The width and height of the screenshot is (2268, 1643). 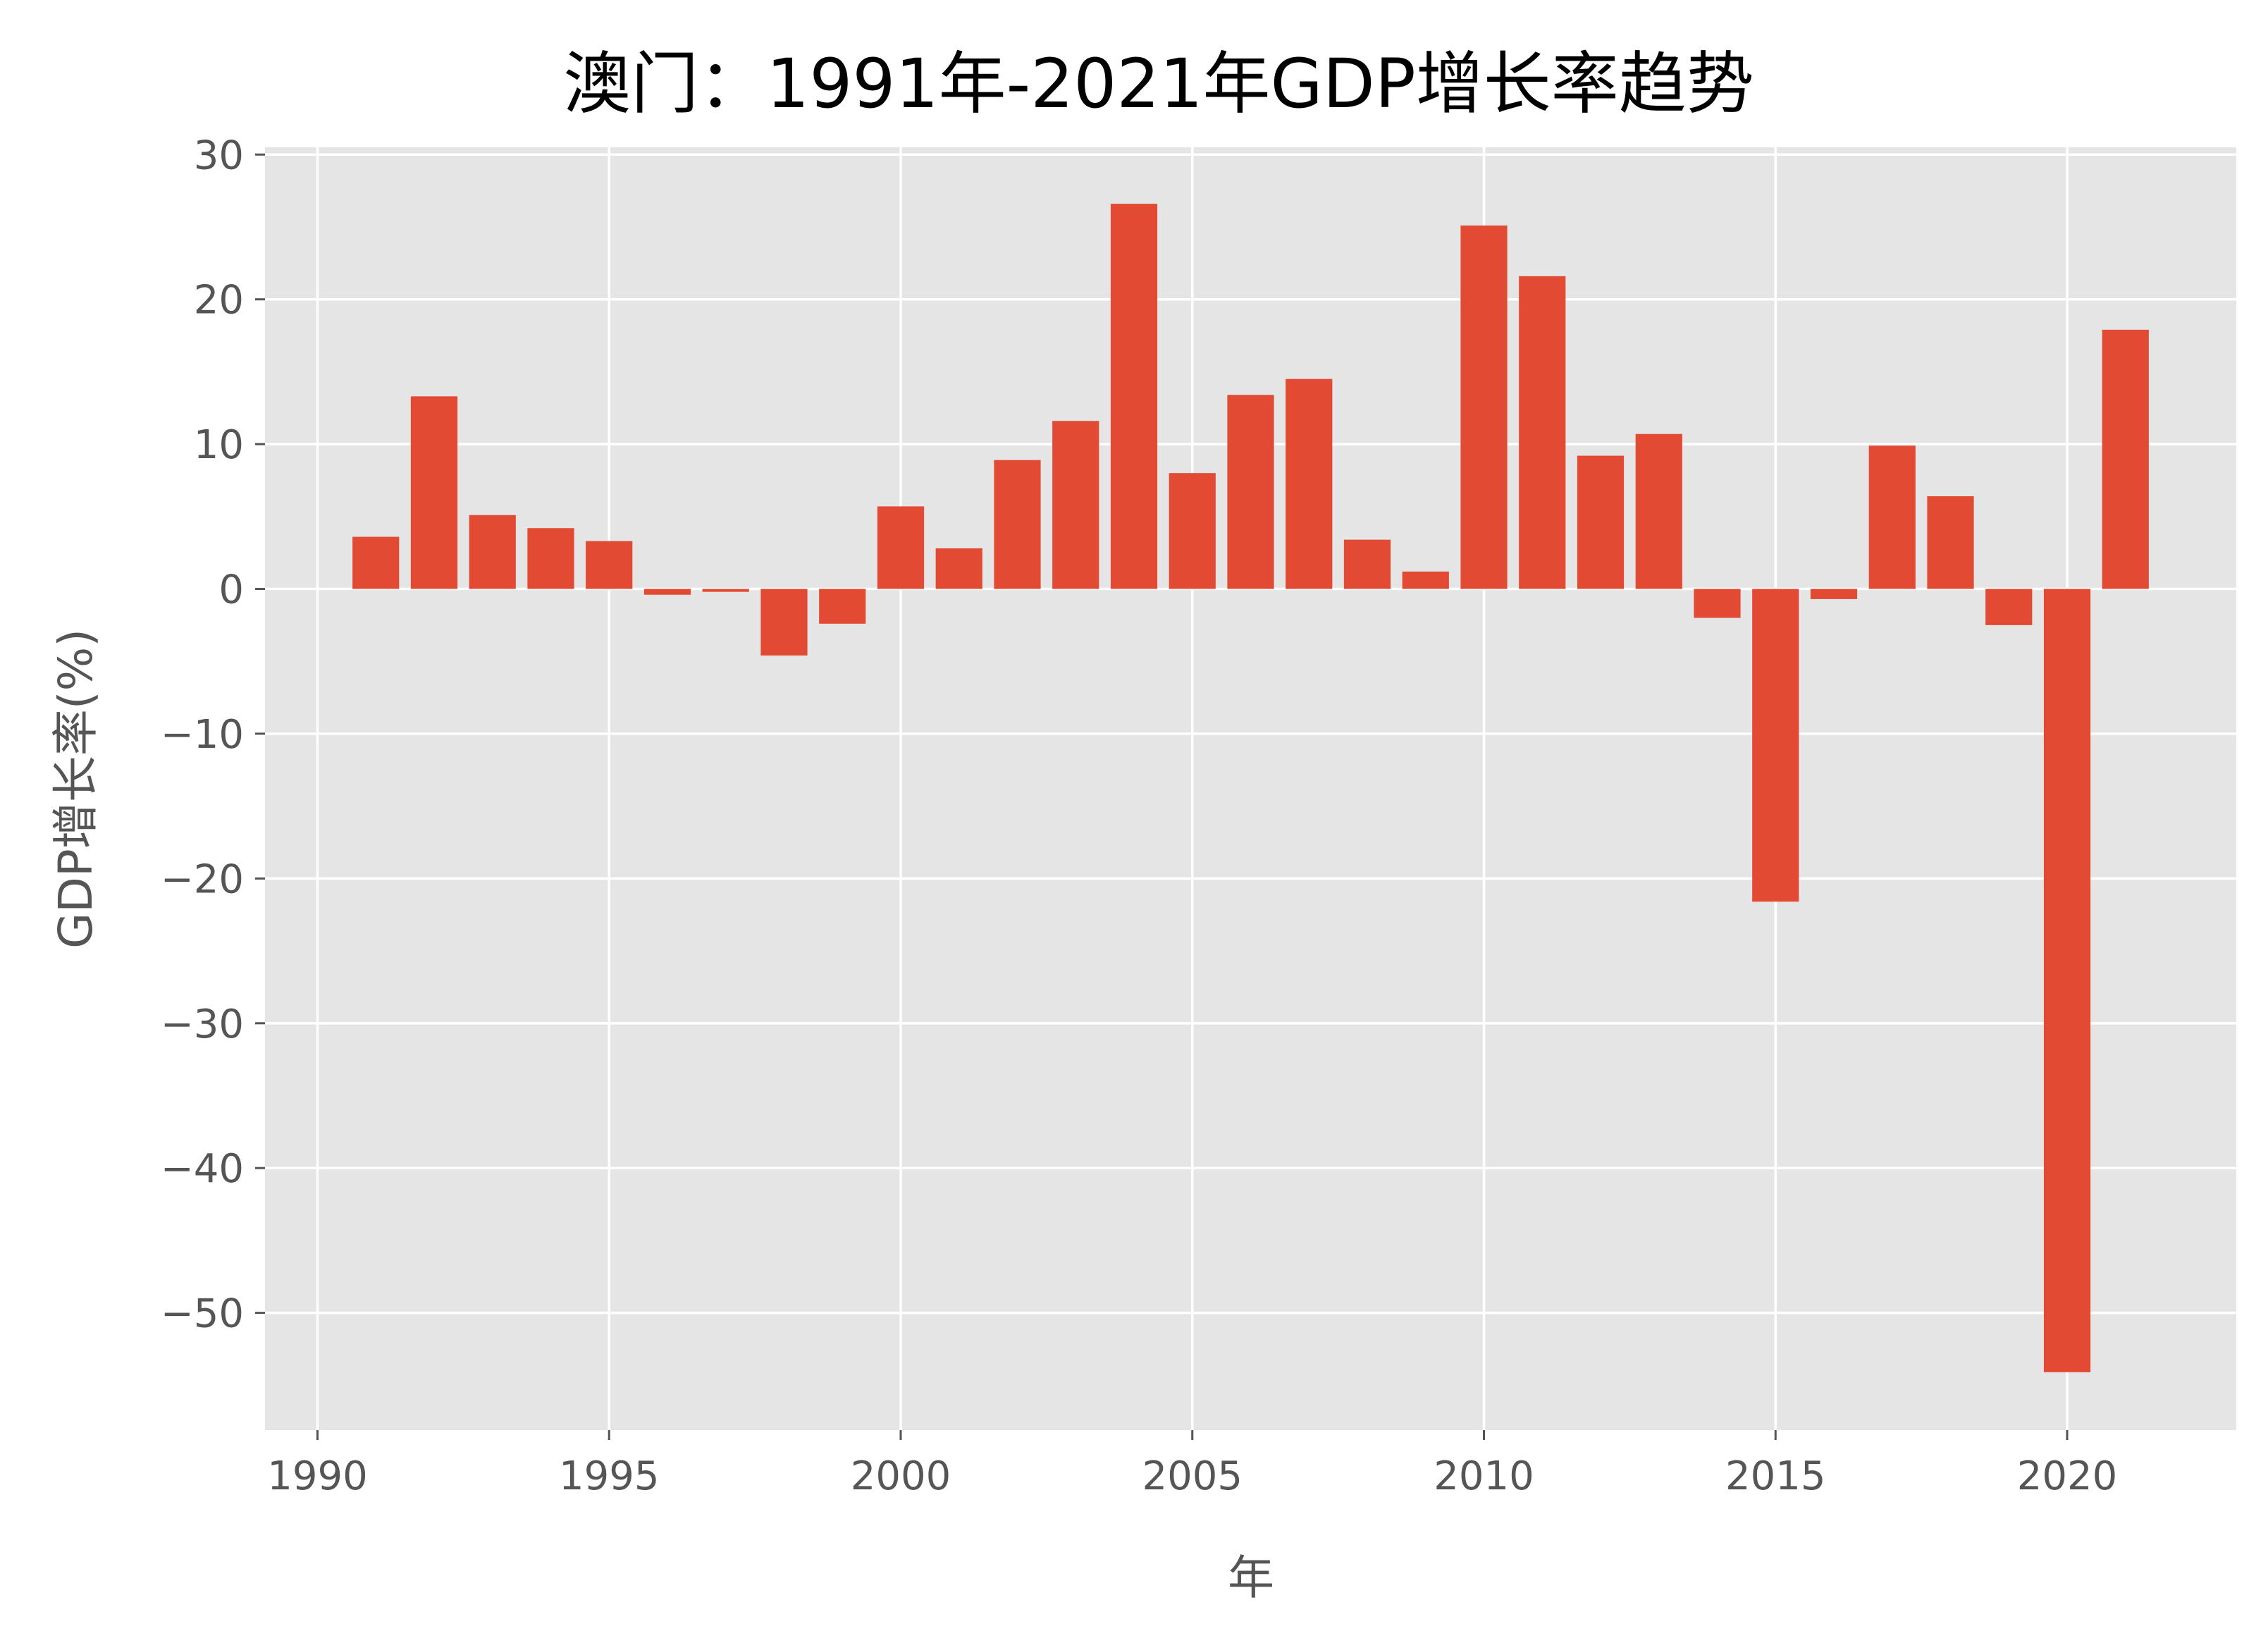 I want to click on y-tick-label: −10, so click(x=202, y=735).